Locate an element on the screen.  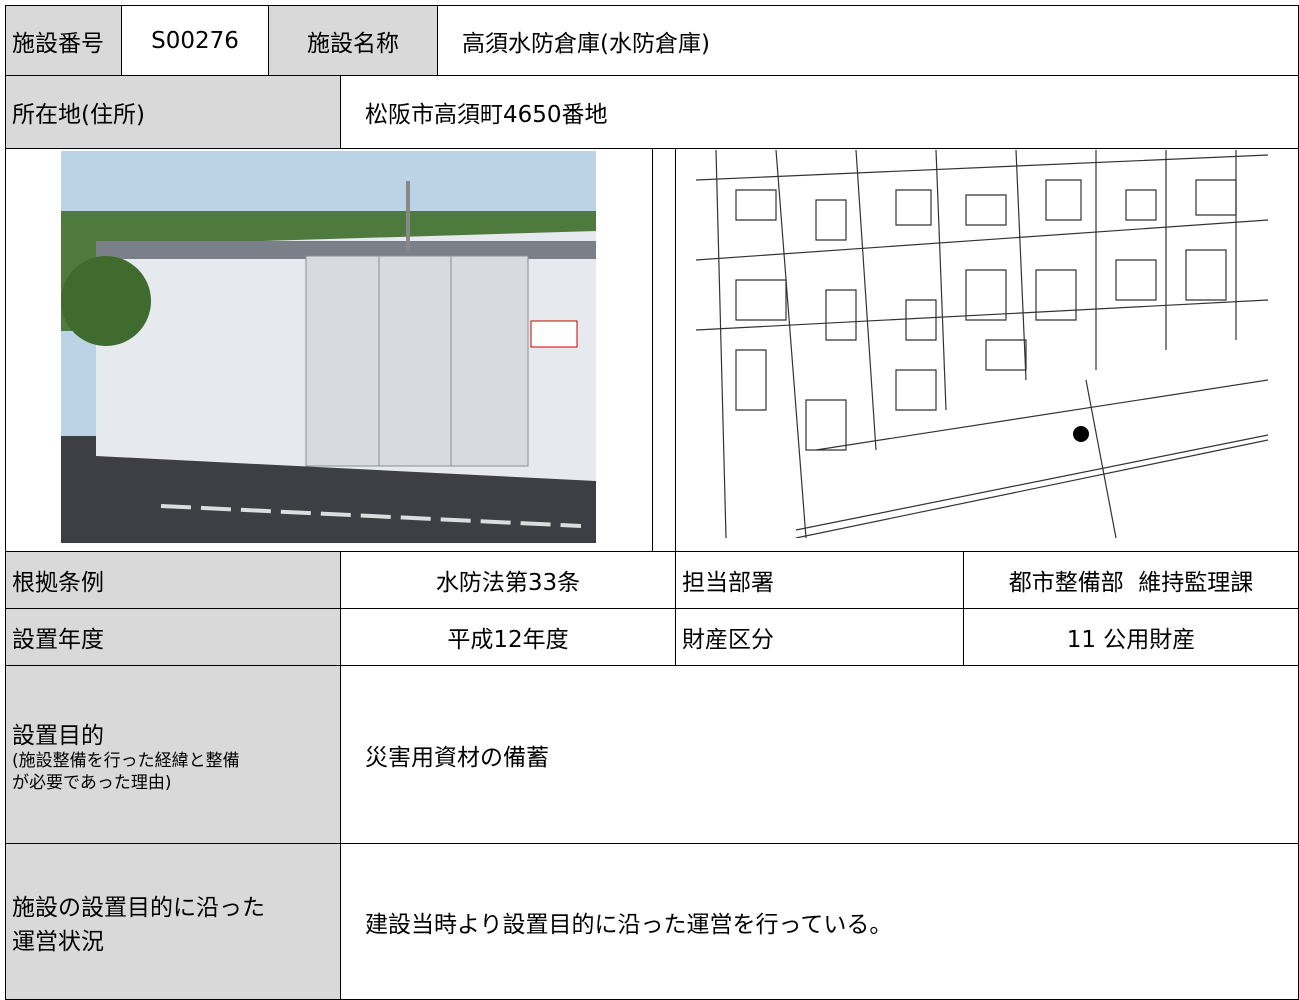
label-cell: 設置目的 (施設整備を行った経緯と整備 が必要であった理由) is located at coordinates (173, 754).